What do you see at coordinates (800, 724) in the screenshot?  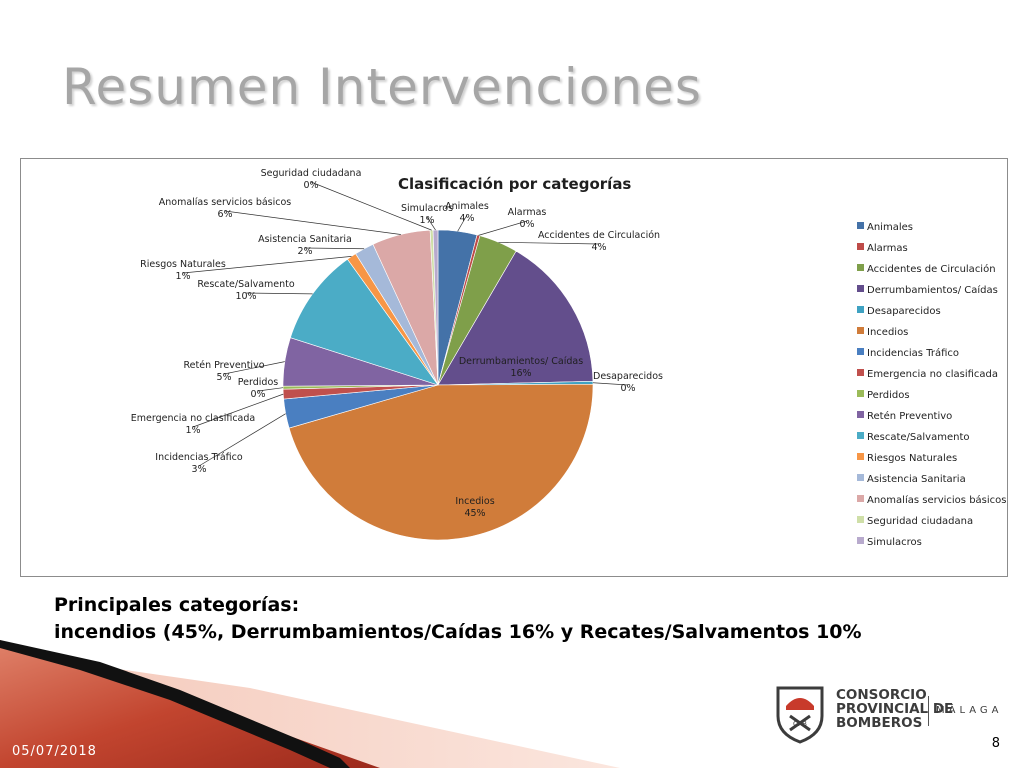 I see `emblem-text: CPB` at bounding box center [800, 724].